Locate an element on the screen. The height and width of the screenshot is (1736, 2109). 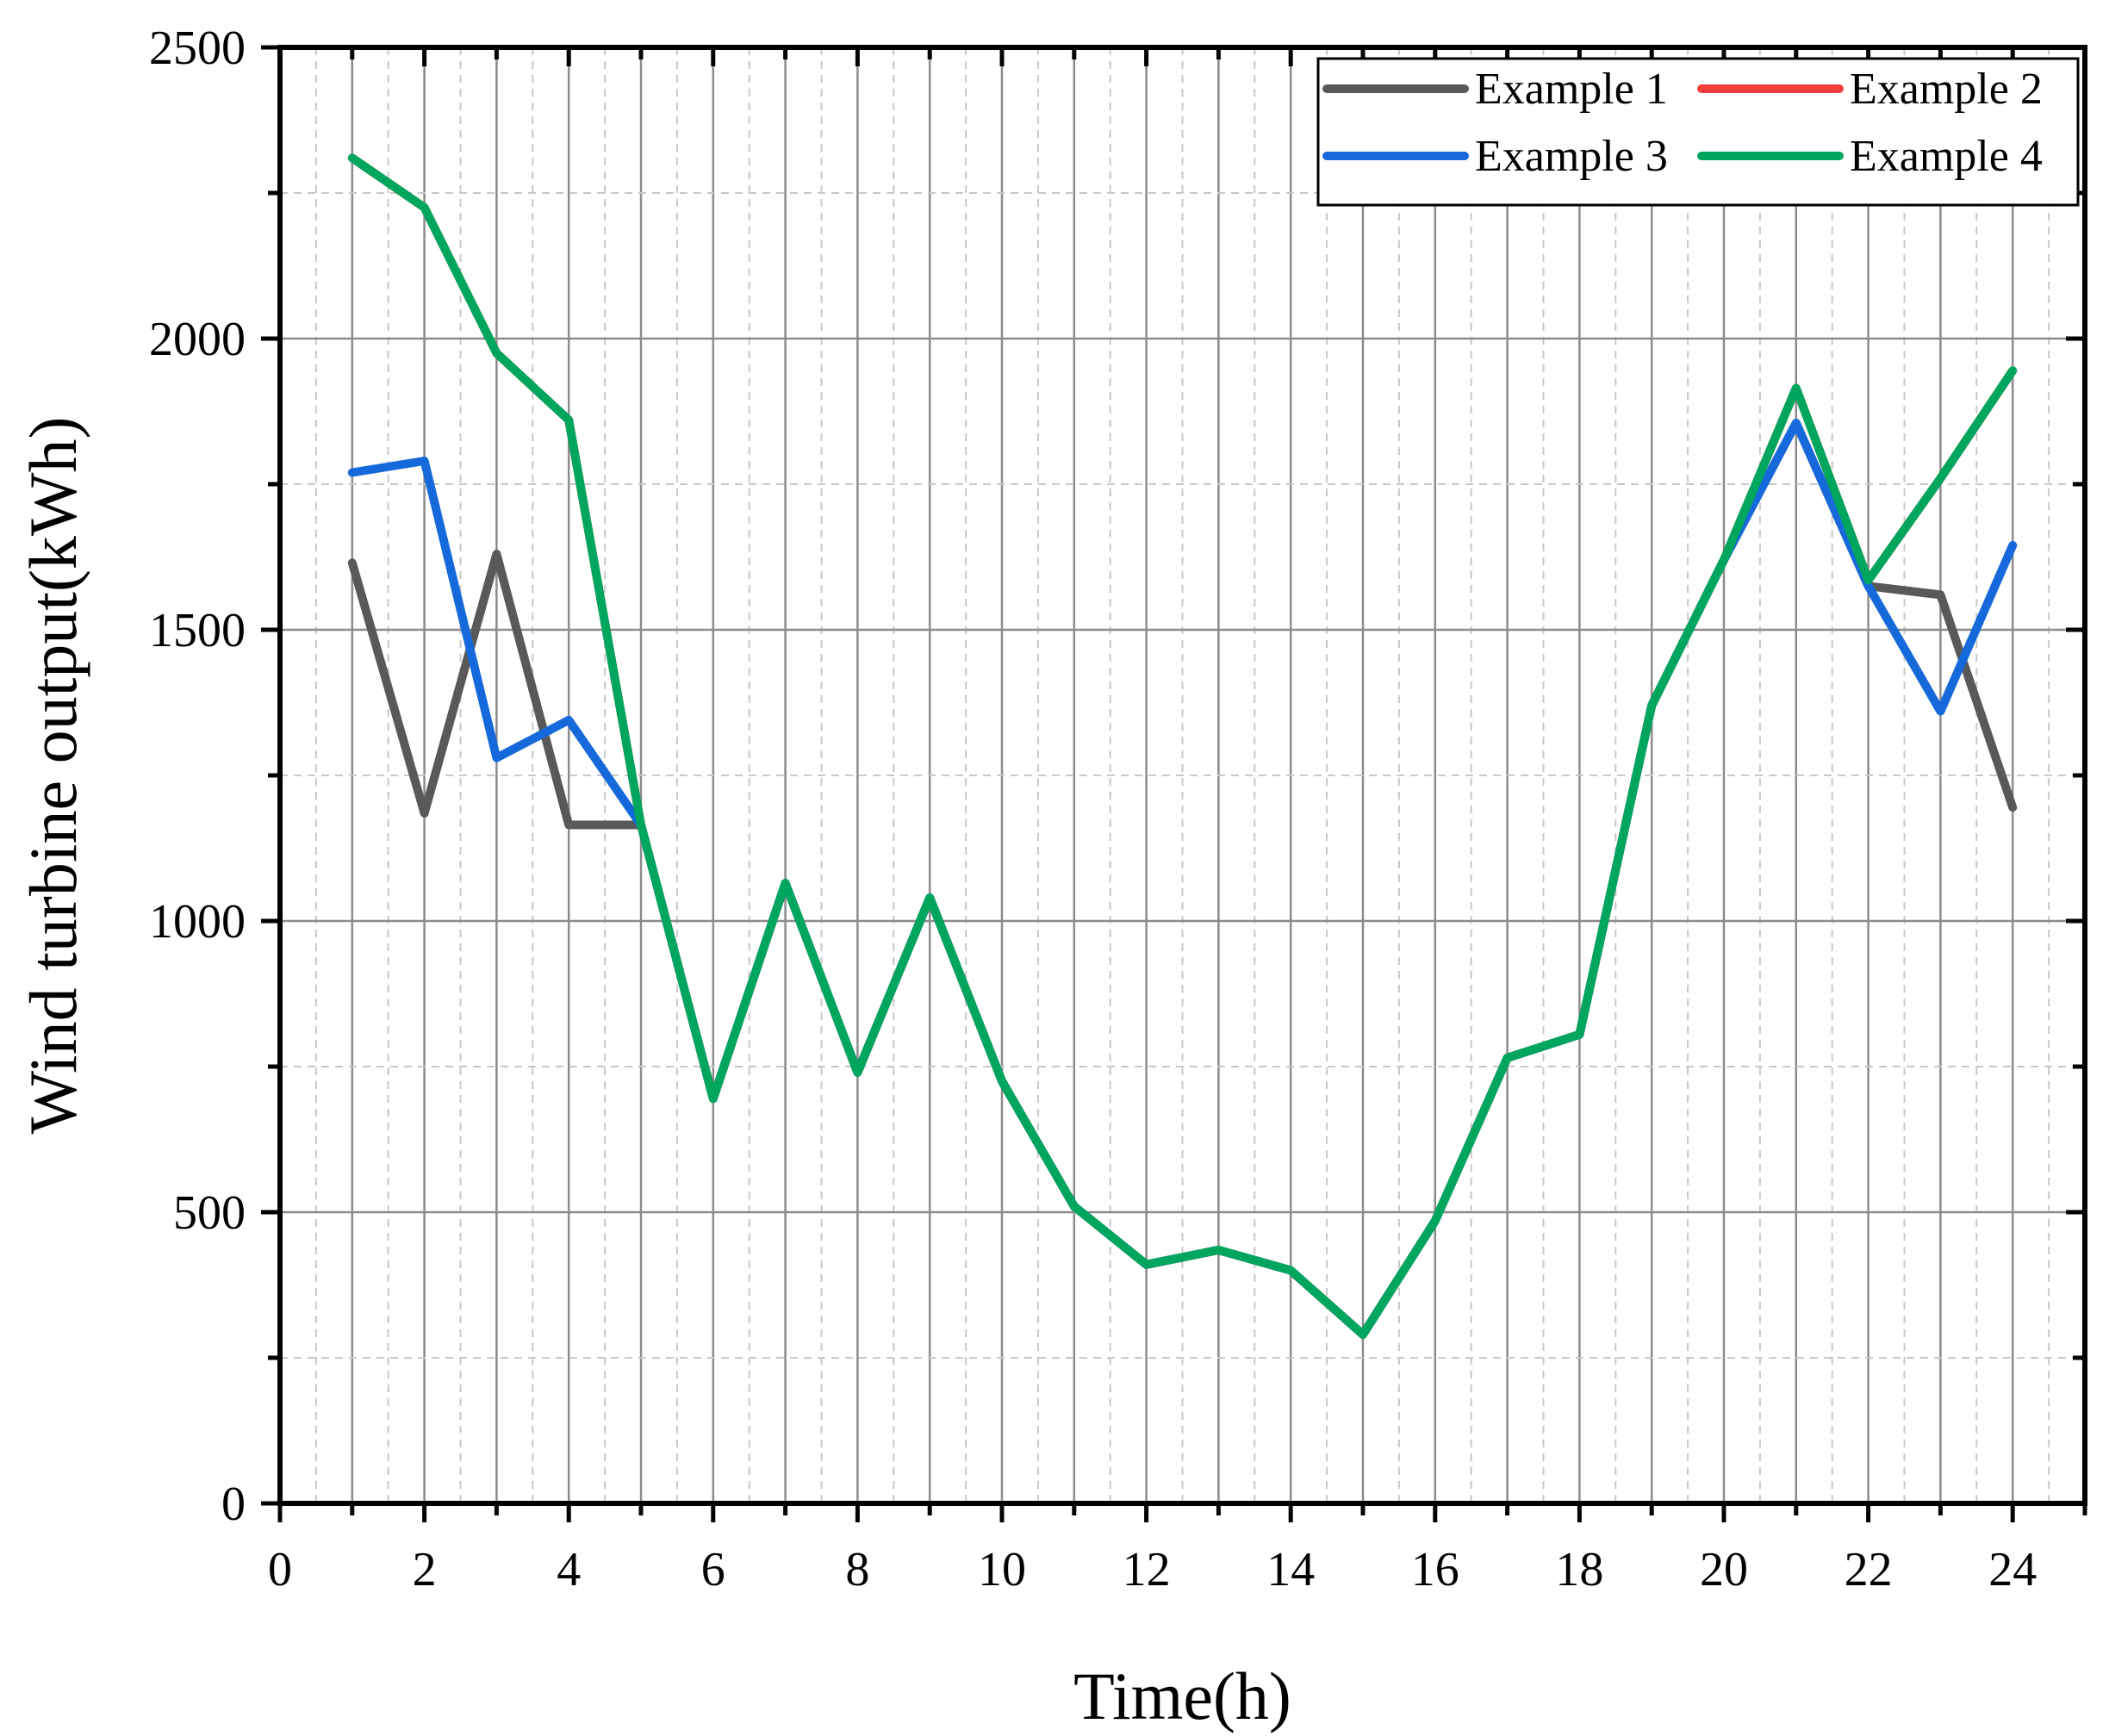
y-tick-label: 2500 is located at coordinates (197, 49).